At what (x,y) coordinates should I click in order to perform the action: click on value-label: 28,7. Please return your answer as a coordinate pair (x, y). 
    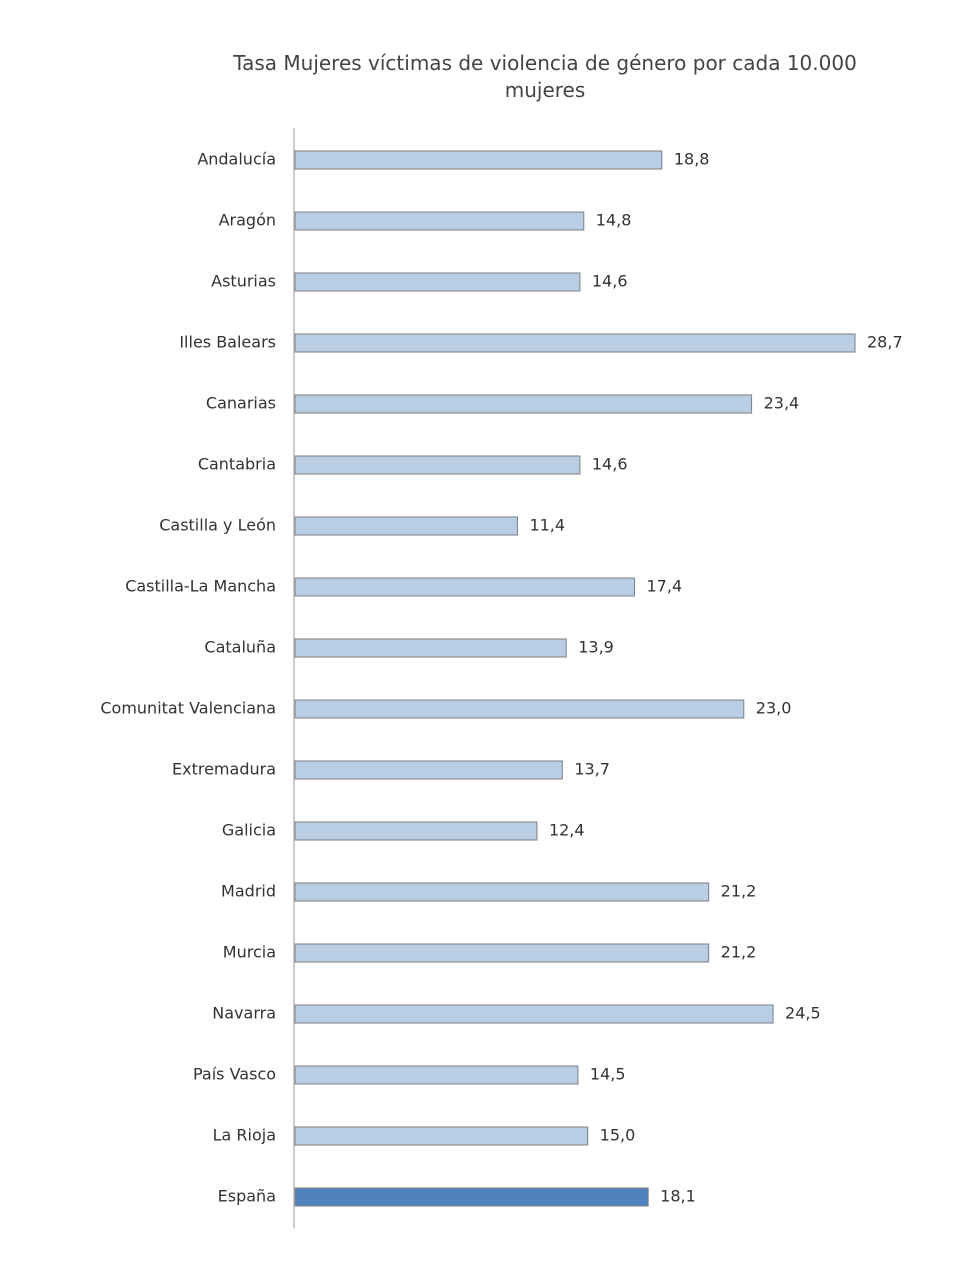
    Looking at the image, I should click on (885, 342).